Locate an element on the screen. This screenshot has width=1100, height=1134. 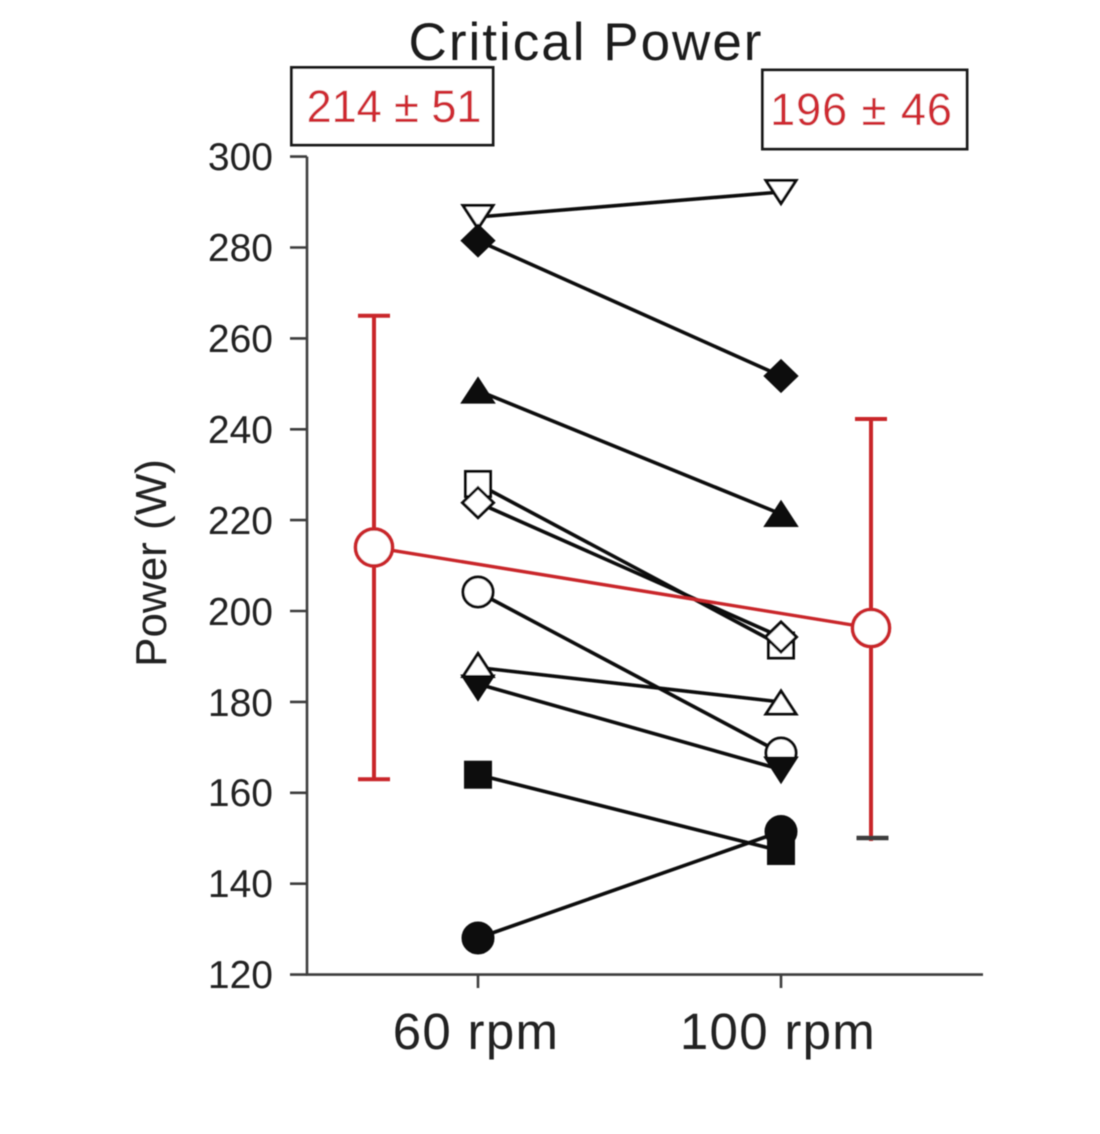
svg-text: 196 ± 46 is located at coordinates (861, 109).